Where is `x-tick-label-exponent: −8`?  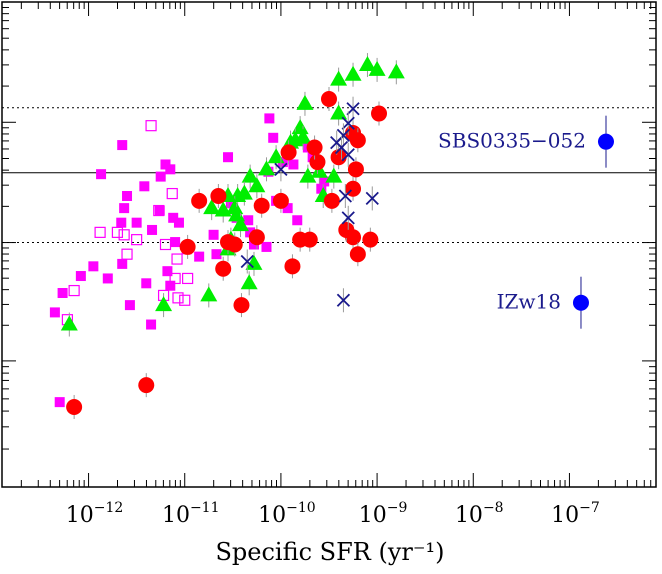 x-tick-label-exponent: −8 is located at coordinates (493, 508).